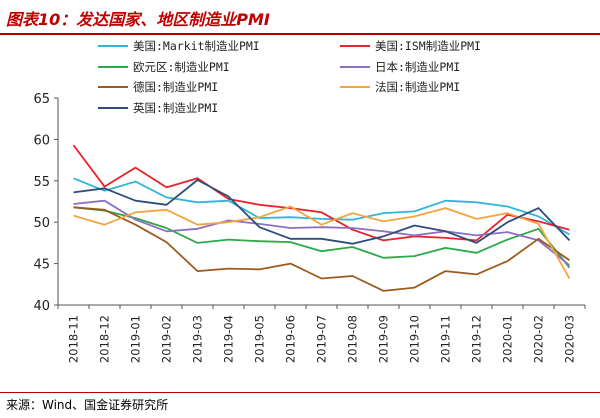 The height and width of the screenshot is (418, 600). Describe the element at coordinates (138, 19) in the screenshot. I see `chart-title: 图表10：发达国家、地区制造业PMI` at that location.